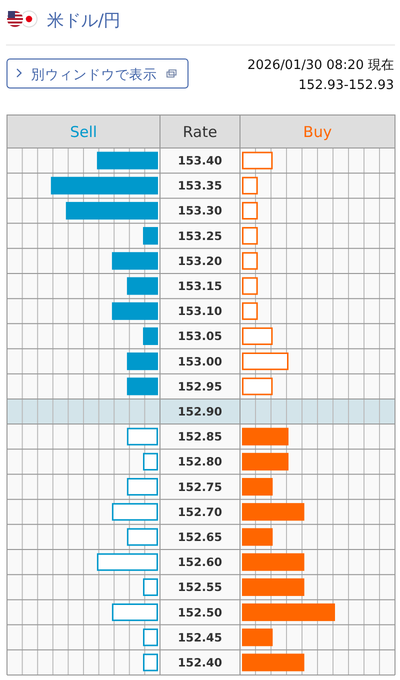 The width and height of the screenshot is (400, 680). Describe the element at coordinates (200, 311) in the screenshot. I see `y-tick-label: 153.10` at that location.